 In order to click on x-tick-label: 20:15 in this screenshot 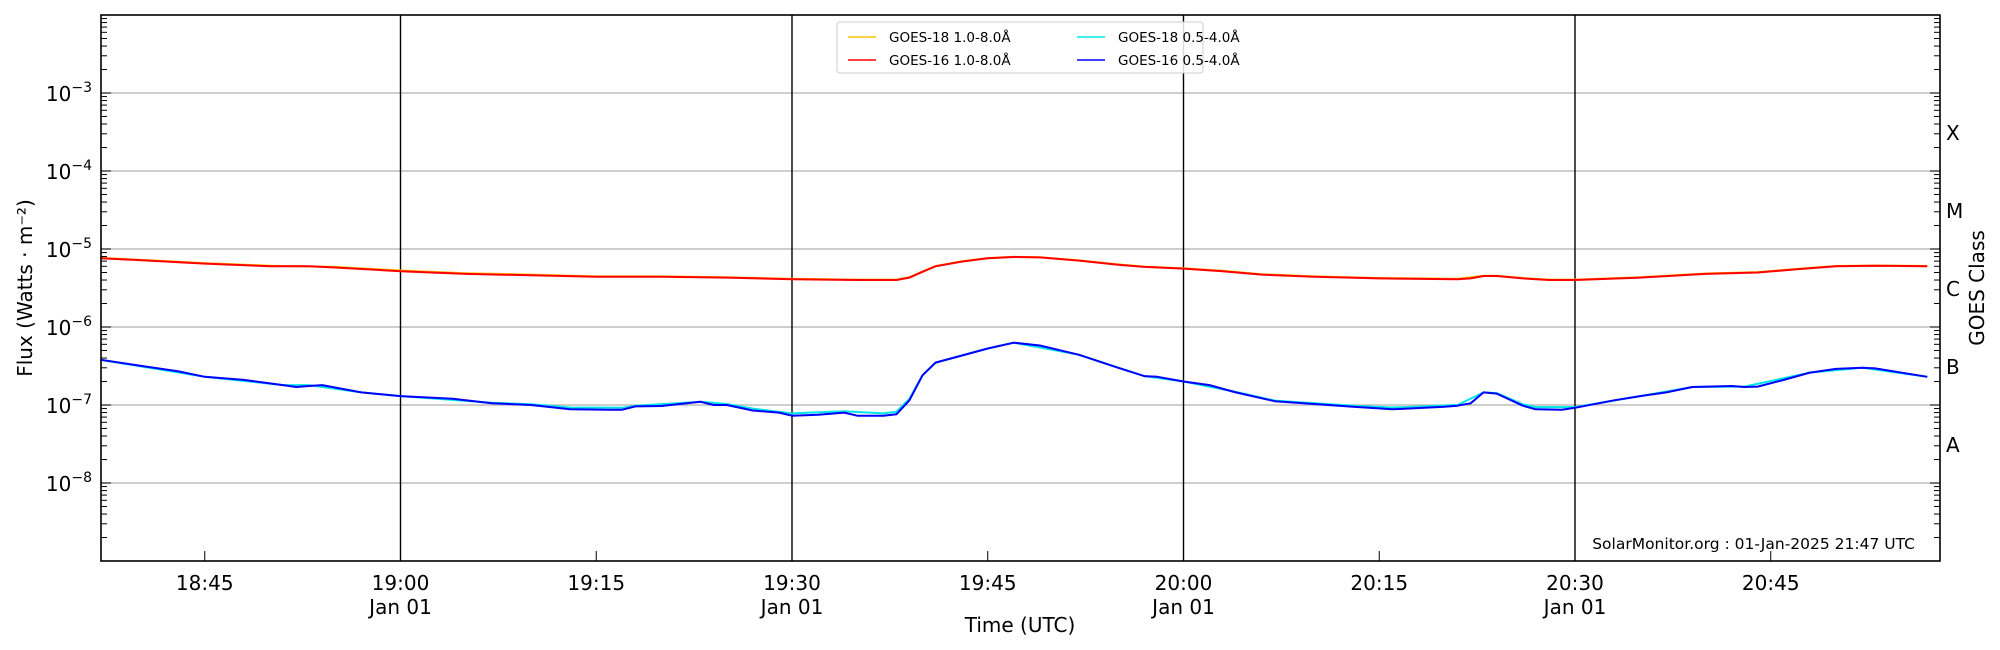, I will do `click(1379, 583)`.